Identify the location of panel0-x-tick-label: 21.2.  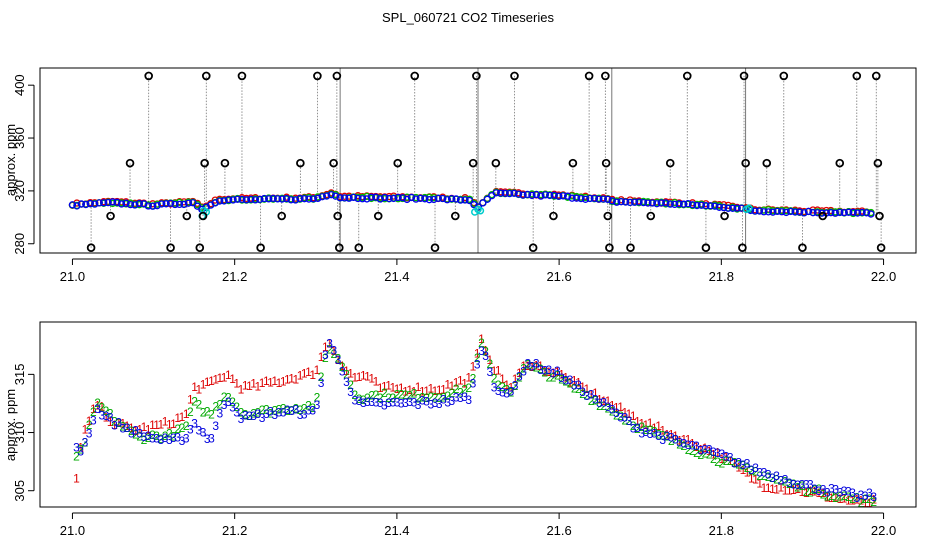
(234, 276).